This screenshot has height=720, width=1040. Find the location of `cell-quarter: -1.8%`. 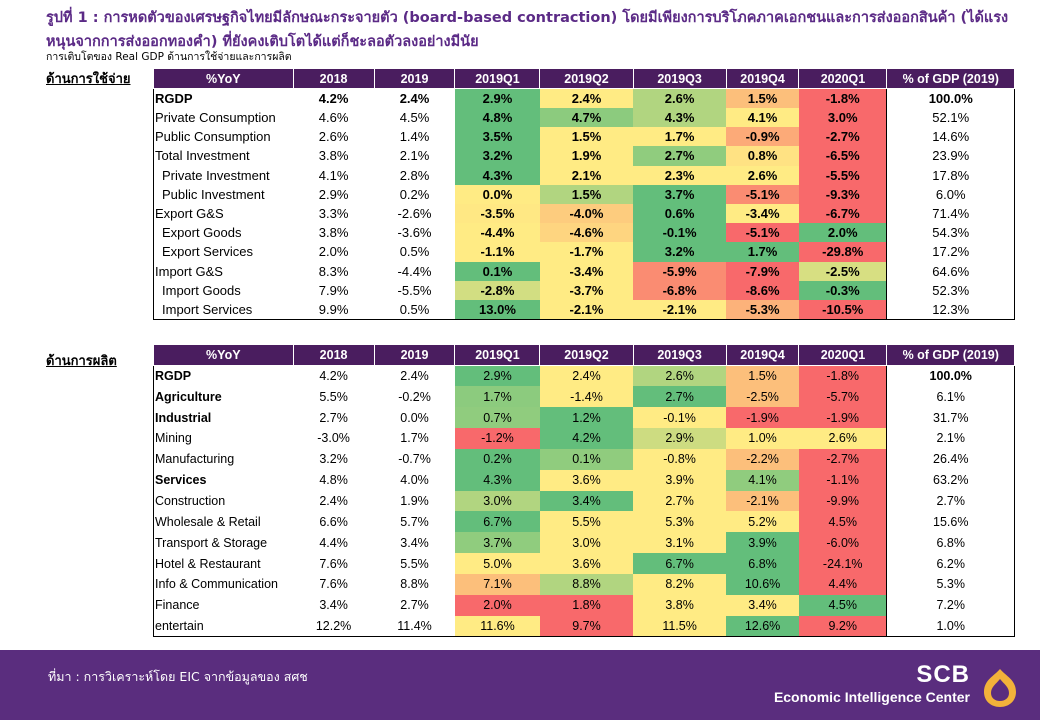

cell-quarter: -1.8% is located at coordinates (842, 98).